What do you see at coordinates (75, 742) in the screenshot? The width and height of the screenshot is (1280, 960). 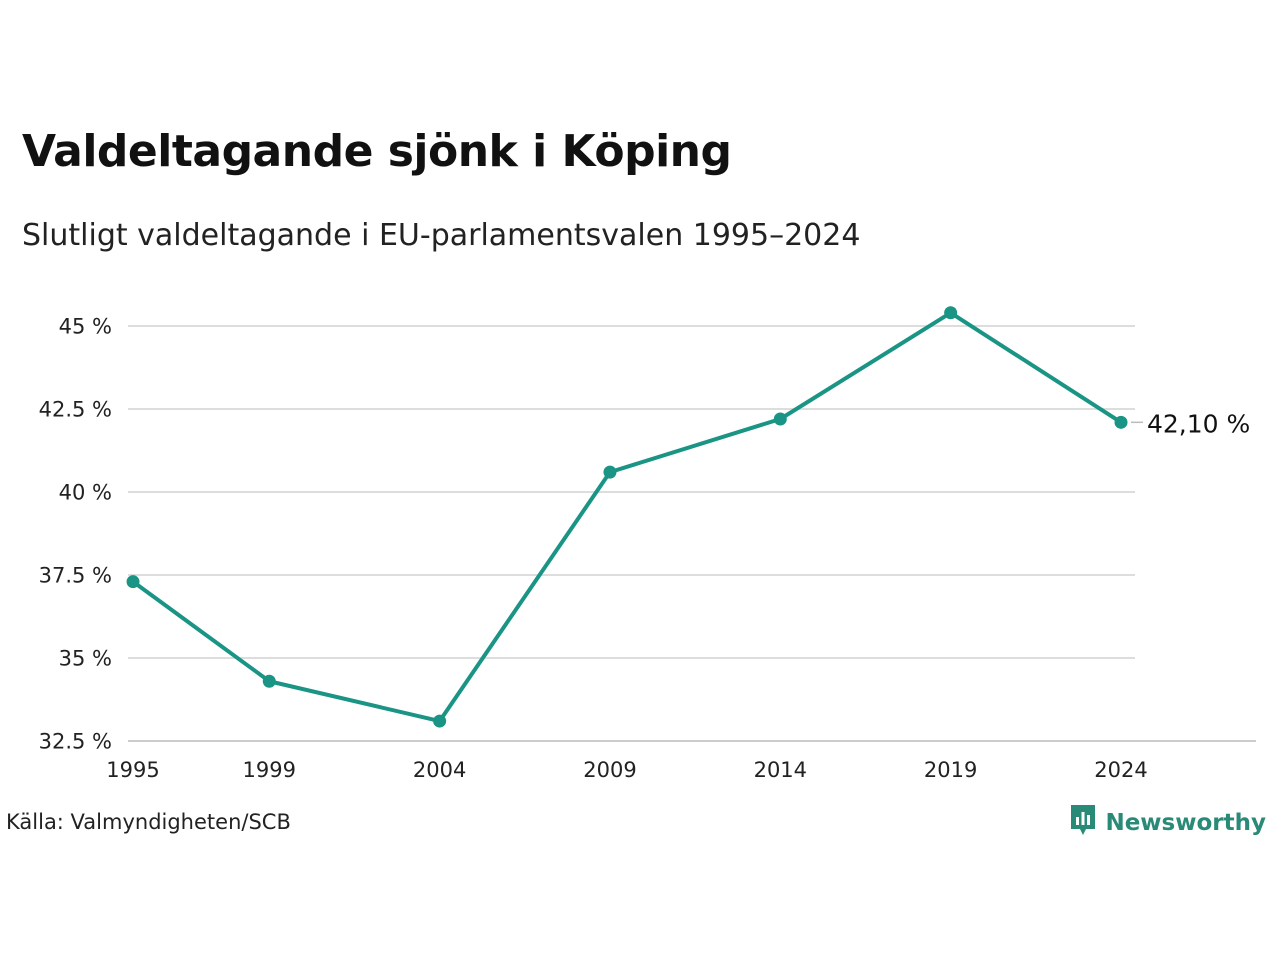 I see `y-tick-label: 32.5 %` at bounding box center [75, 742].